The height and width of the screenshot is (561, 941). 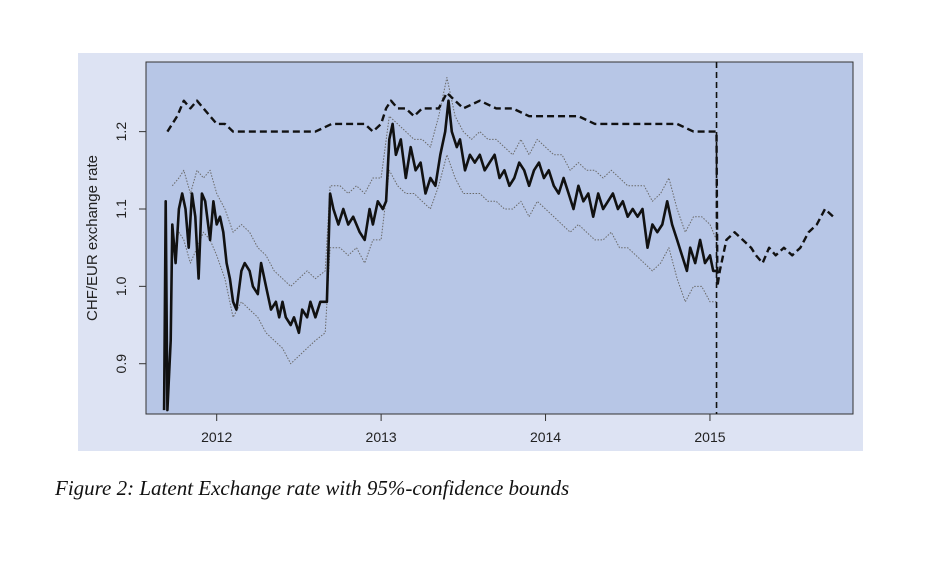 What do you see at coordinates (121, 364) in the screenshot?
I see `y-tick-label: 0.9` at bounding box center [121, 364].